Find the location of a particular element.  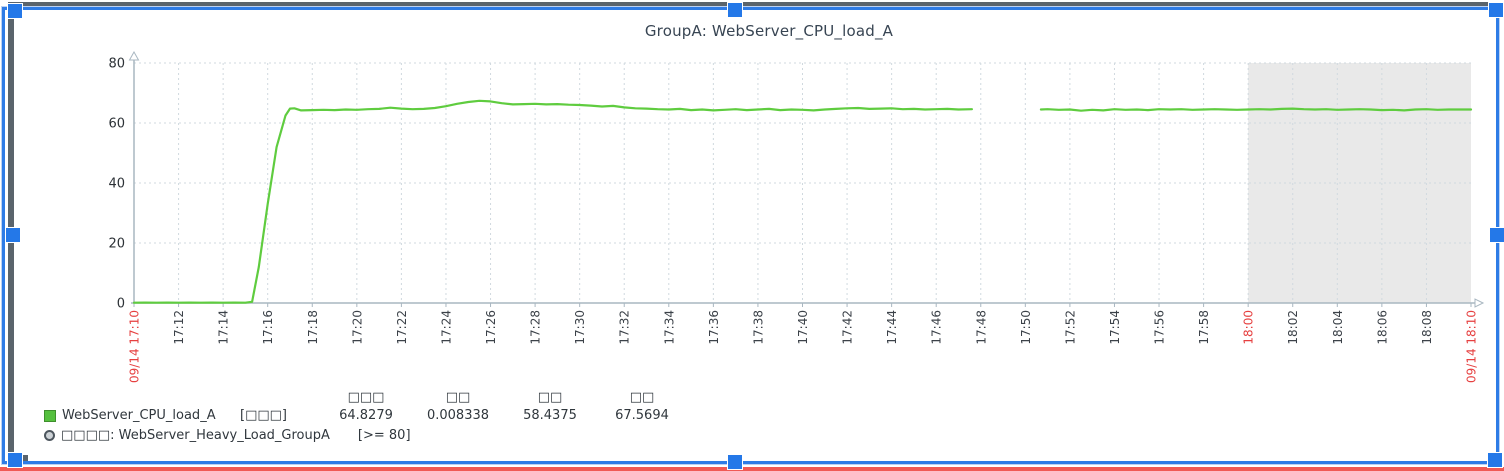

svg-text: 17:16 is located at coordinates (268, 327).